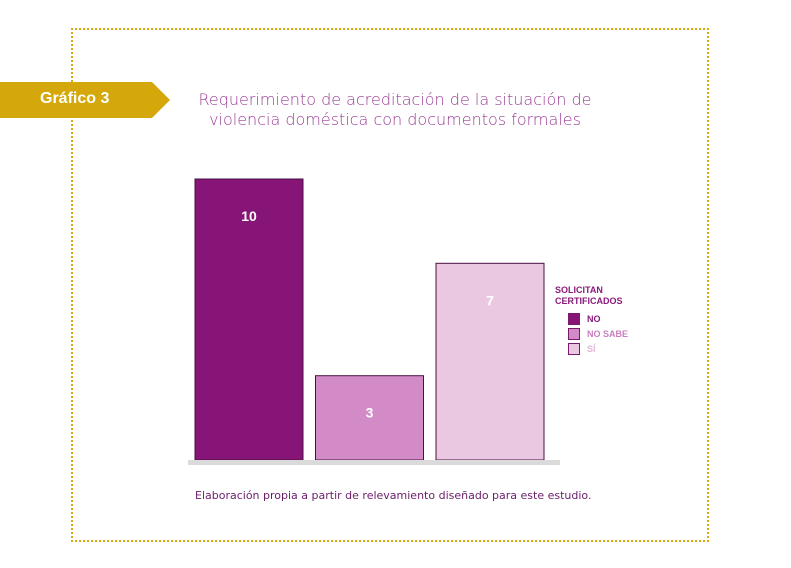 The width and height of the screenshot is (791, 568). Describe the element at coordinates (589, 301) in the screenshot. I see `legend-title-line-2: CERTIFICADOS` at that location.